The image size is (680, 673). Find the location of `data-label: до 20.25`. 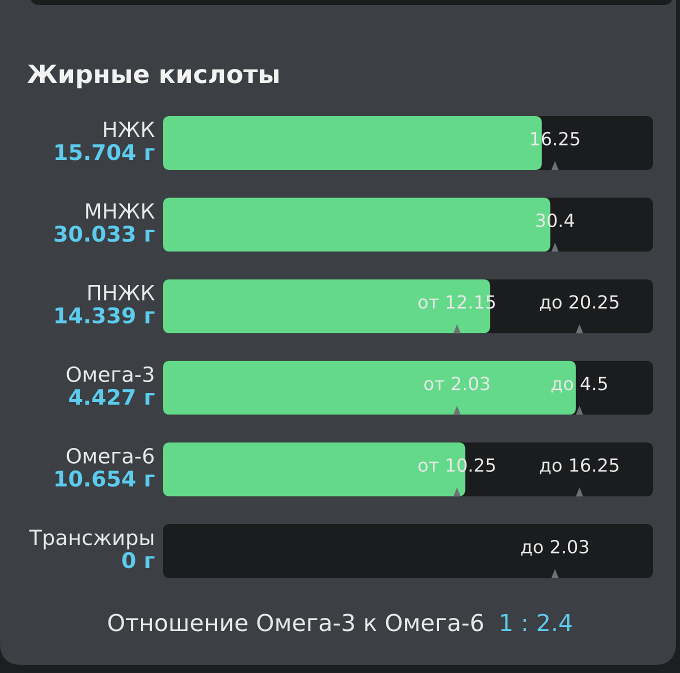

data-label: до 20.25 is located at coordinates (579, 303).